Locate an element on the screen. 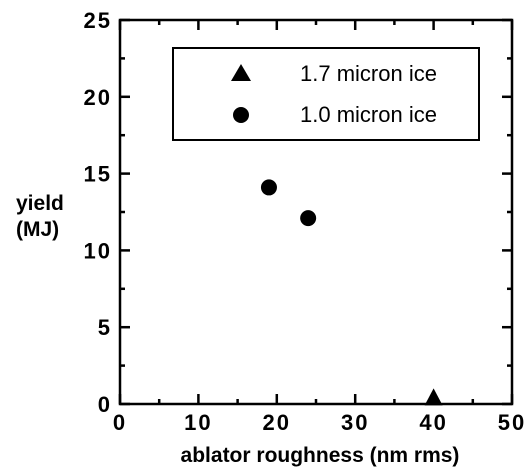  x-tick-label-0: 0 is located at coordinates (120, 422).